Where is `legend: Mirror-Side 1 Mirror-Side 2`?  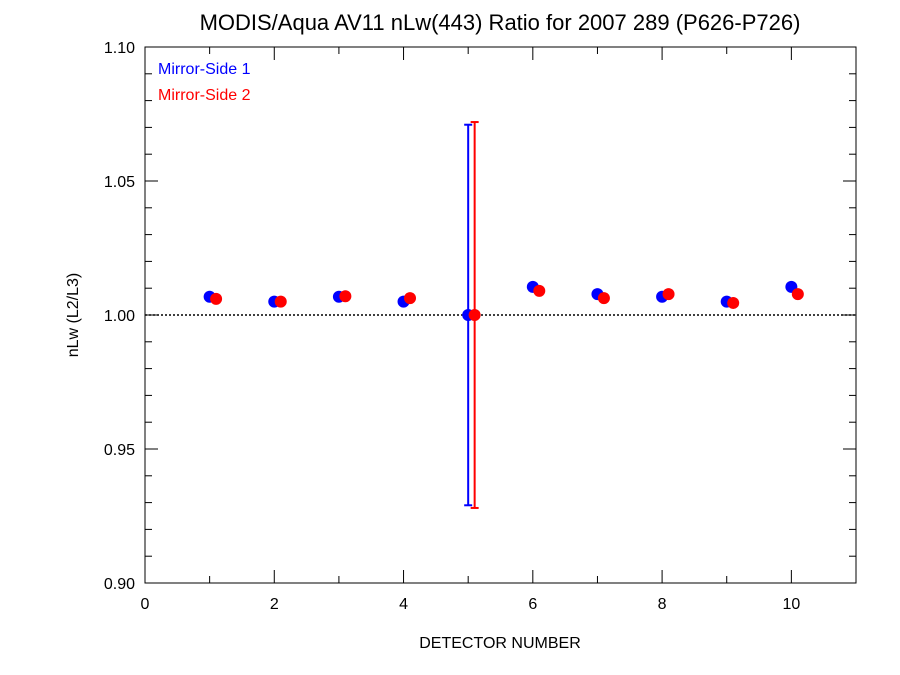
legend: Mirror-Side 1 Mirror-Side 2 is located at coordinates (204, 82).